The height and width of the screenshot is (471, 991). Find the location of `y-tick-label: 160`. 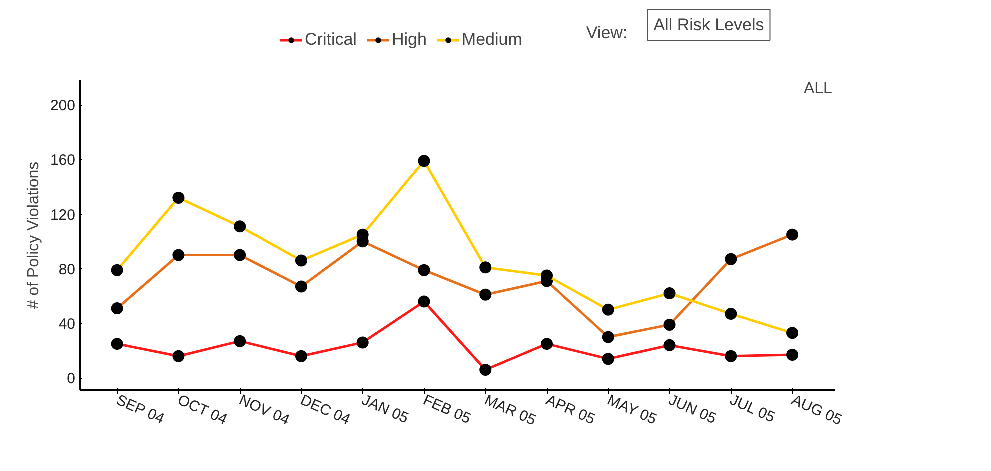

y-tick-label: 160 is located at coordinates (63, 161).